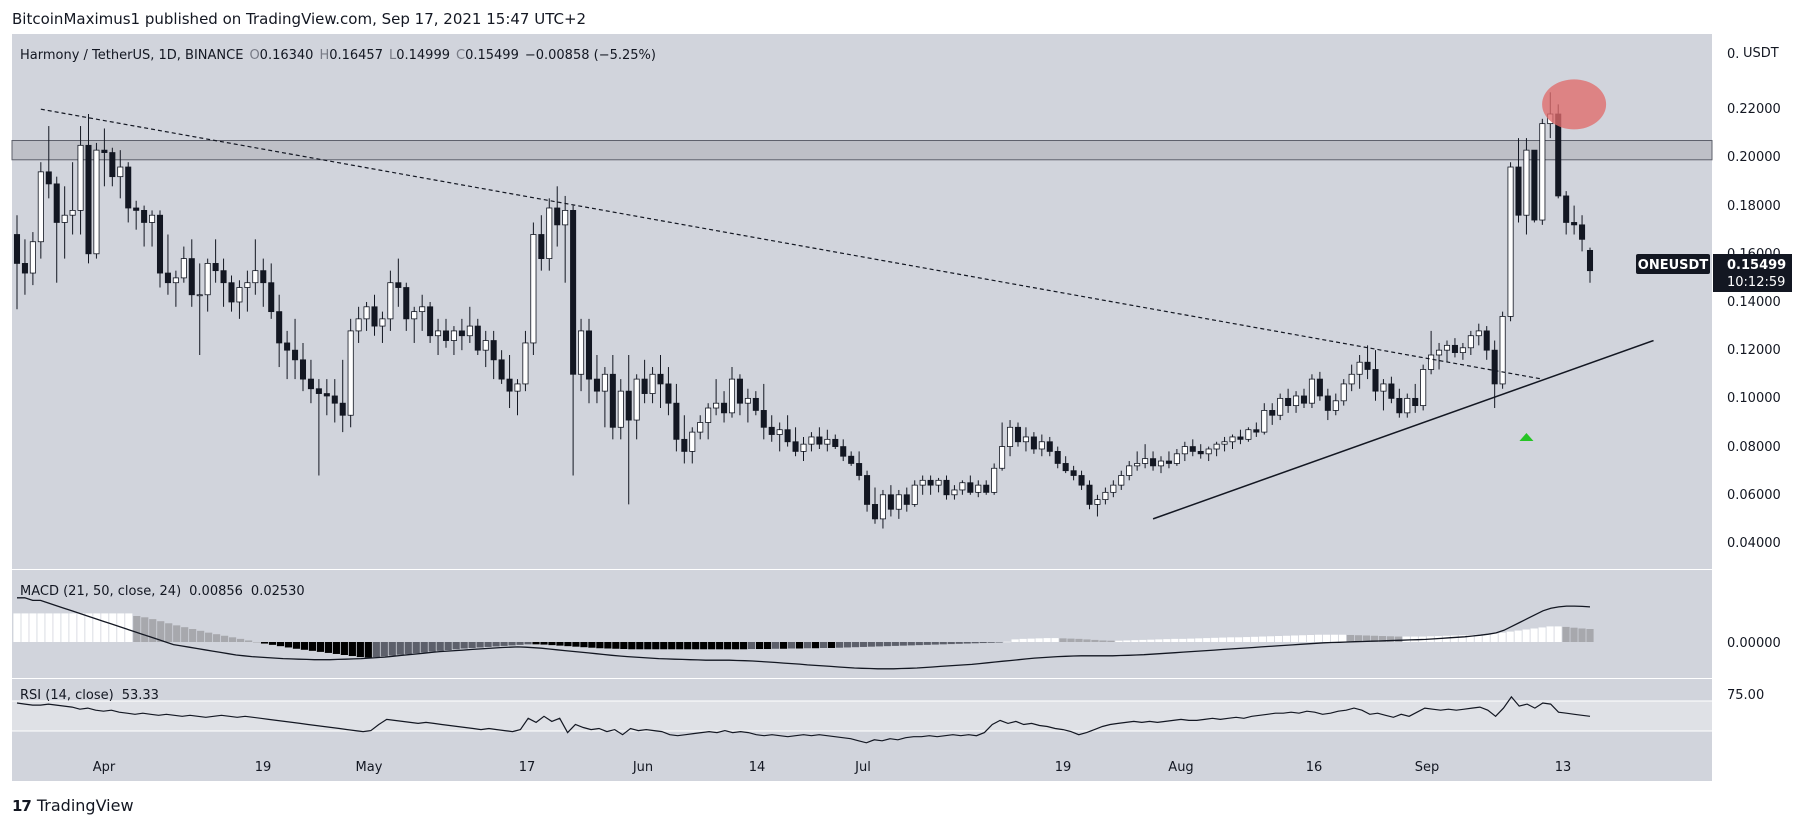 This screenshot has height=827, width=1813. Describe the element at coordinates (1403, 429) in the screenshot. I see `ascending-support-line` at that location.